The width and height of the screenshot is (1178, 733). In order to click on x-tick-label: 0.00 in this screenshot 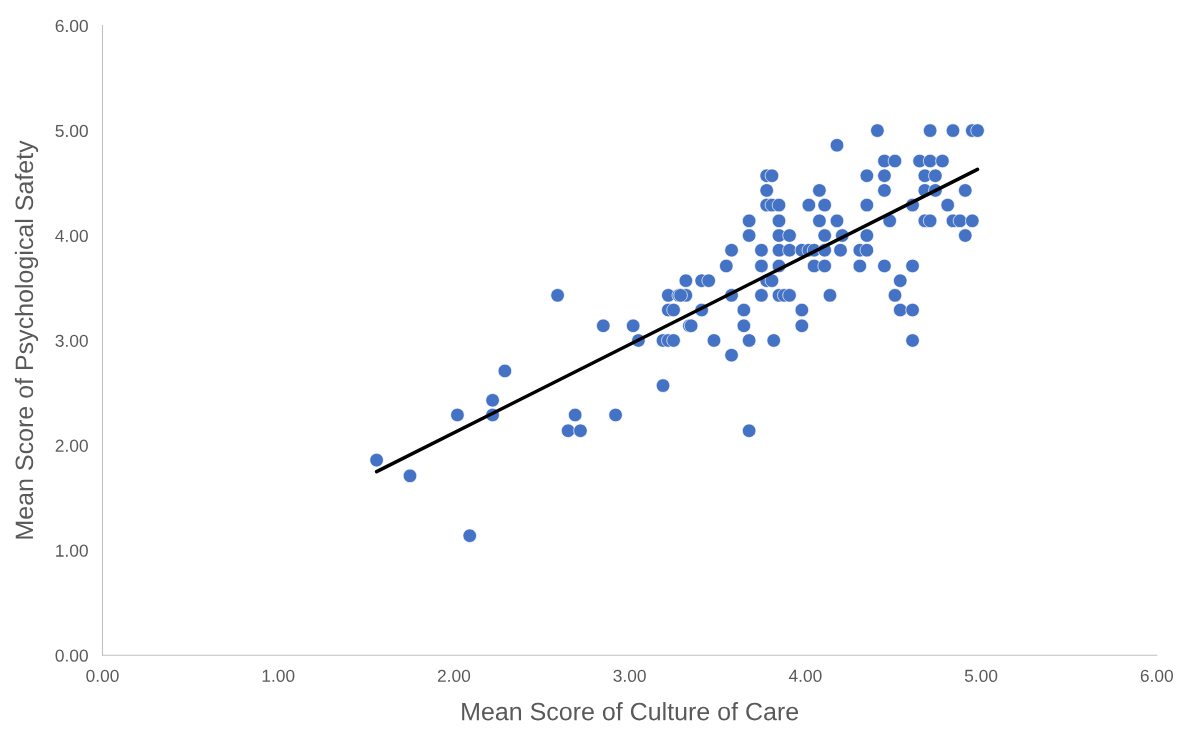, I will do `click(102, 675)`.